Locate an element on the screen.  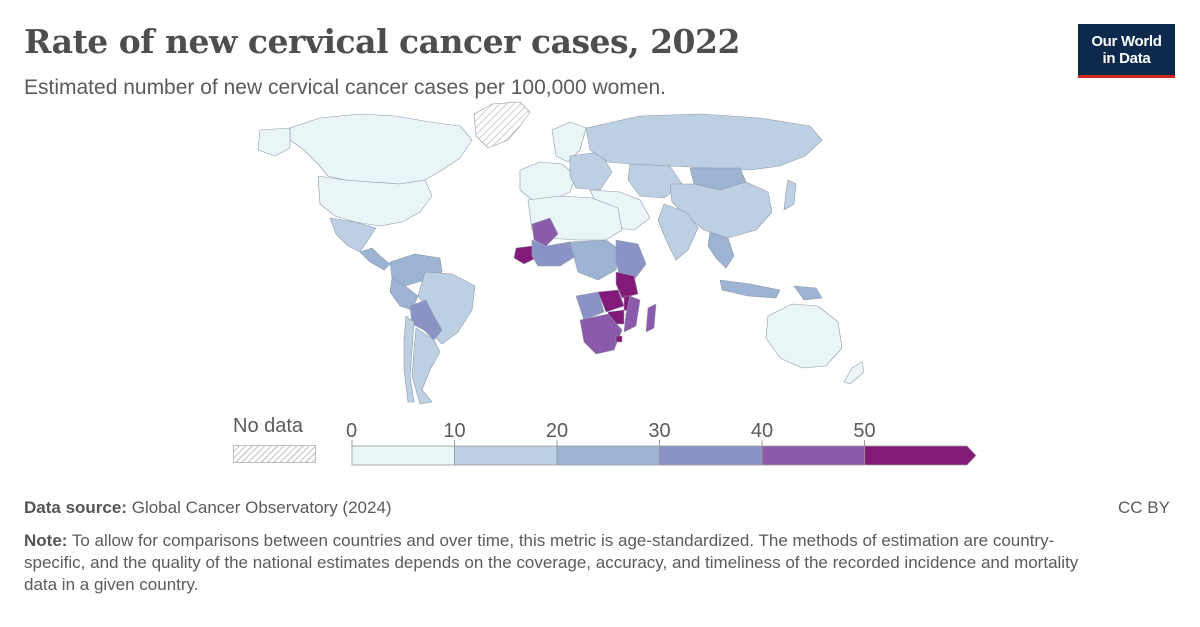
region-greenland is located at coordinates (502, 125).